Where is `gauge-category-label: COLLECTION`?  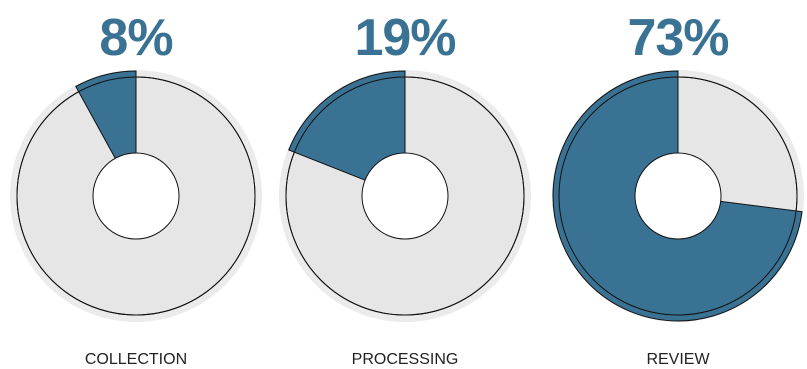 gauge-category-label: COLLECTION is located at coordinates (136, 359).